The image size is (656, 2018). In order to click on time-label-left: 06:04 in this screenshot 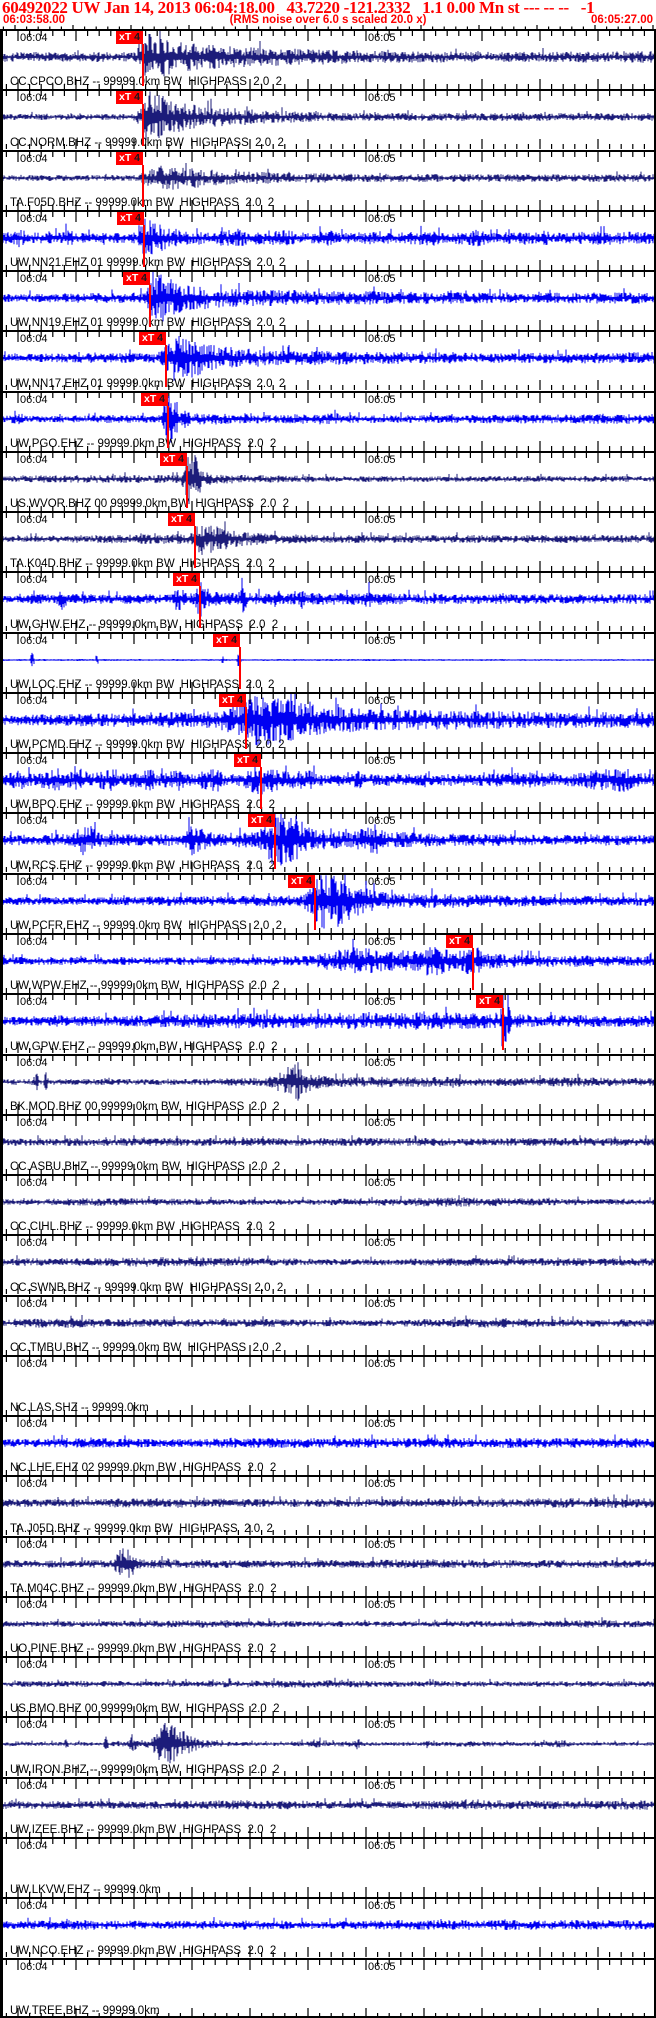, I will do `click(34, 580)`.